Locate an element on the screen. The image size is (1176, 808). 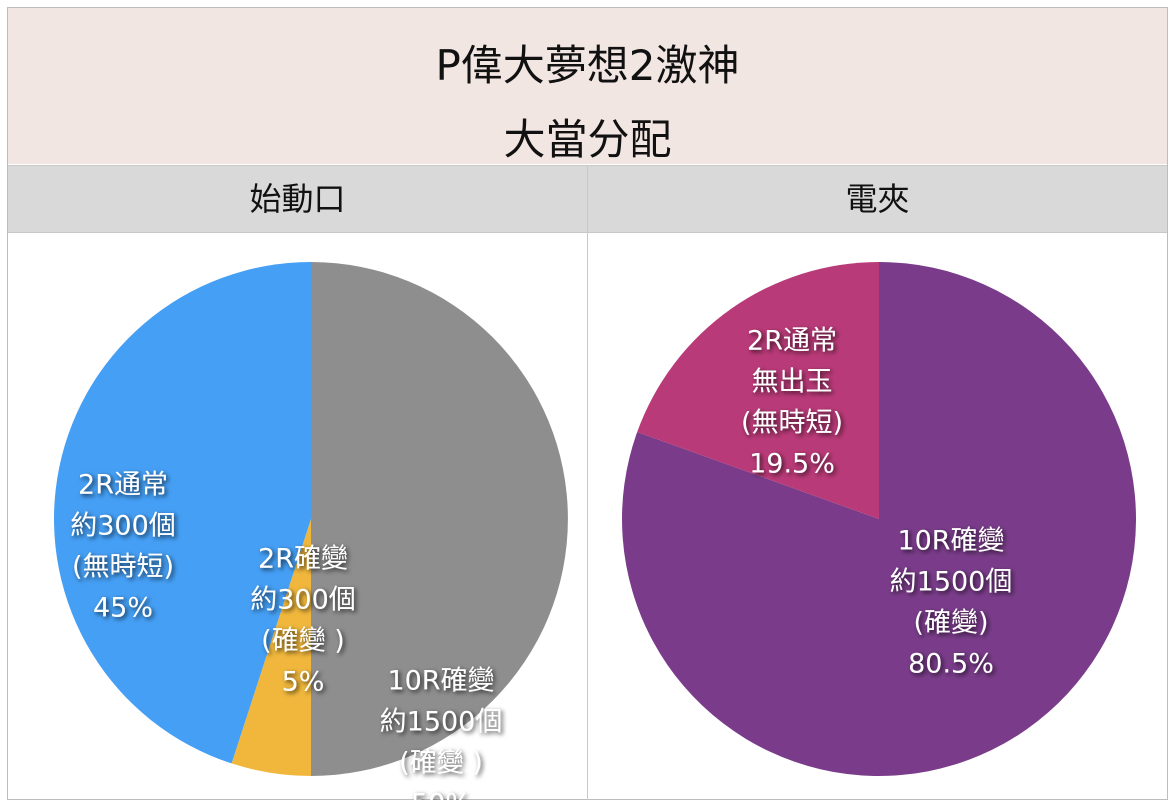
slice-label-line: 50% is located at coordinates (441, 795).